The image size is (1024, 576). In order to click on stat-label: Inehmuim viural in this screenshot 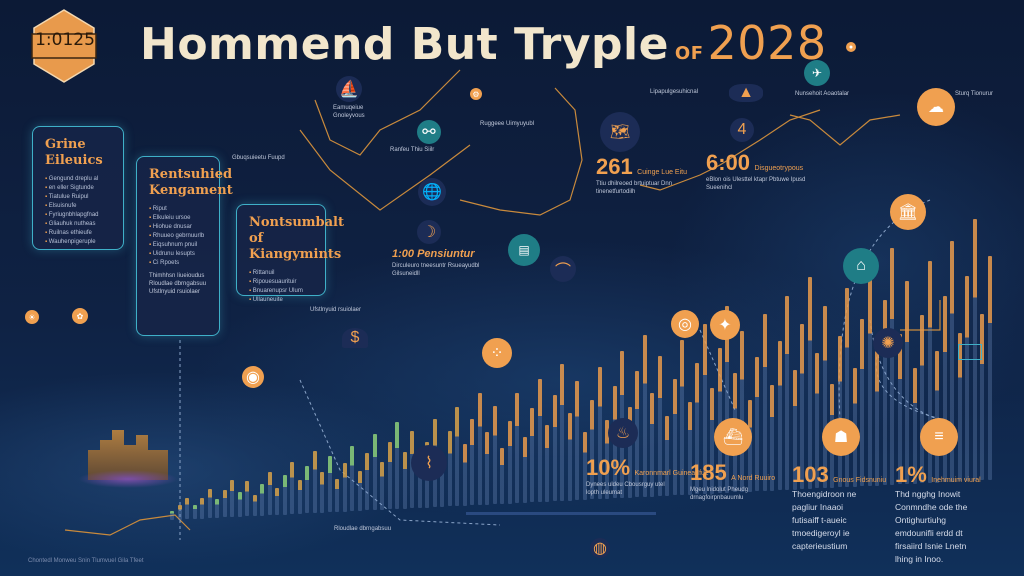, I will do `click(956, 480)`.